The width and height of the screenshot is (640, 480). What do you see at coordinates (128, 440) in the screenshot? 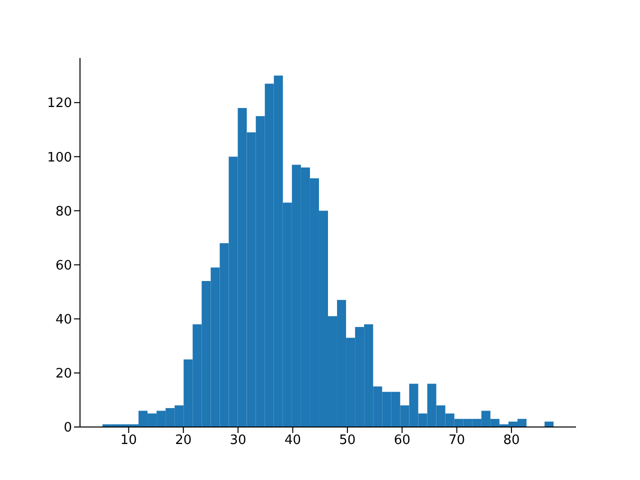
I see `x-tick-label: 10` at bounding box center [128, 440].